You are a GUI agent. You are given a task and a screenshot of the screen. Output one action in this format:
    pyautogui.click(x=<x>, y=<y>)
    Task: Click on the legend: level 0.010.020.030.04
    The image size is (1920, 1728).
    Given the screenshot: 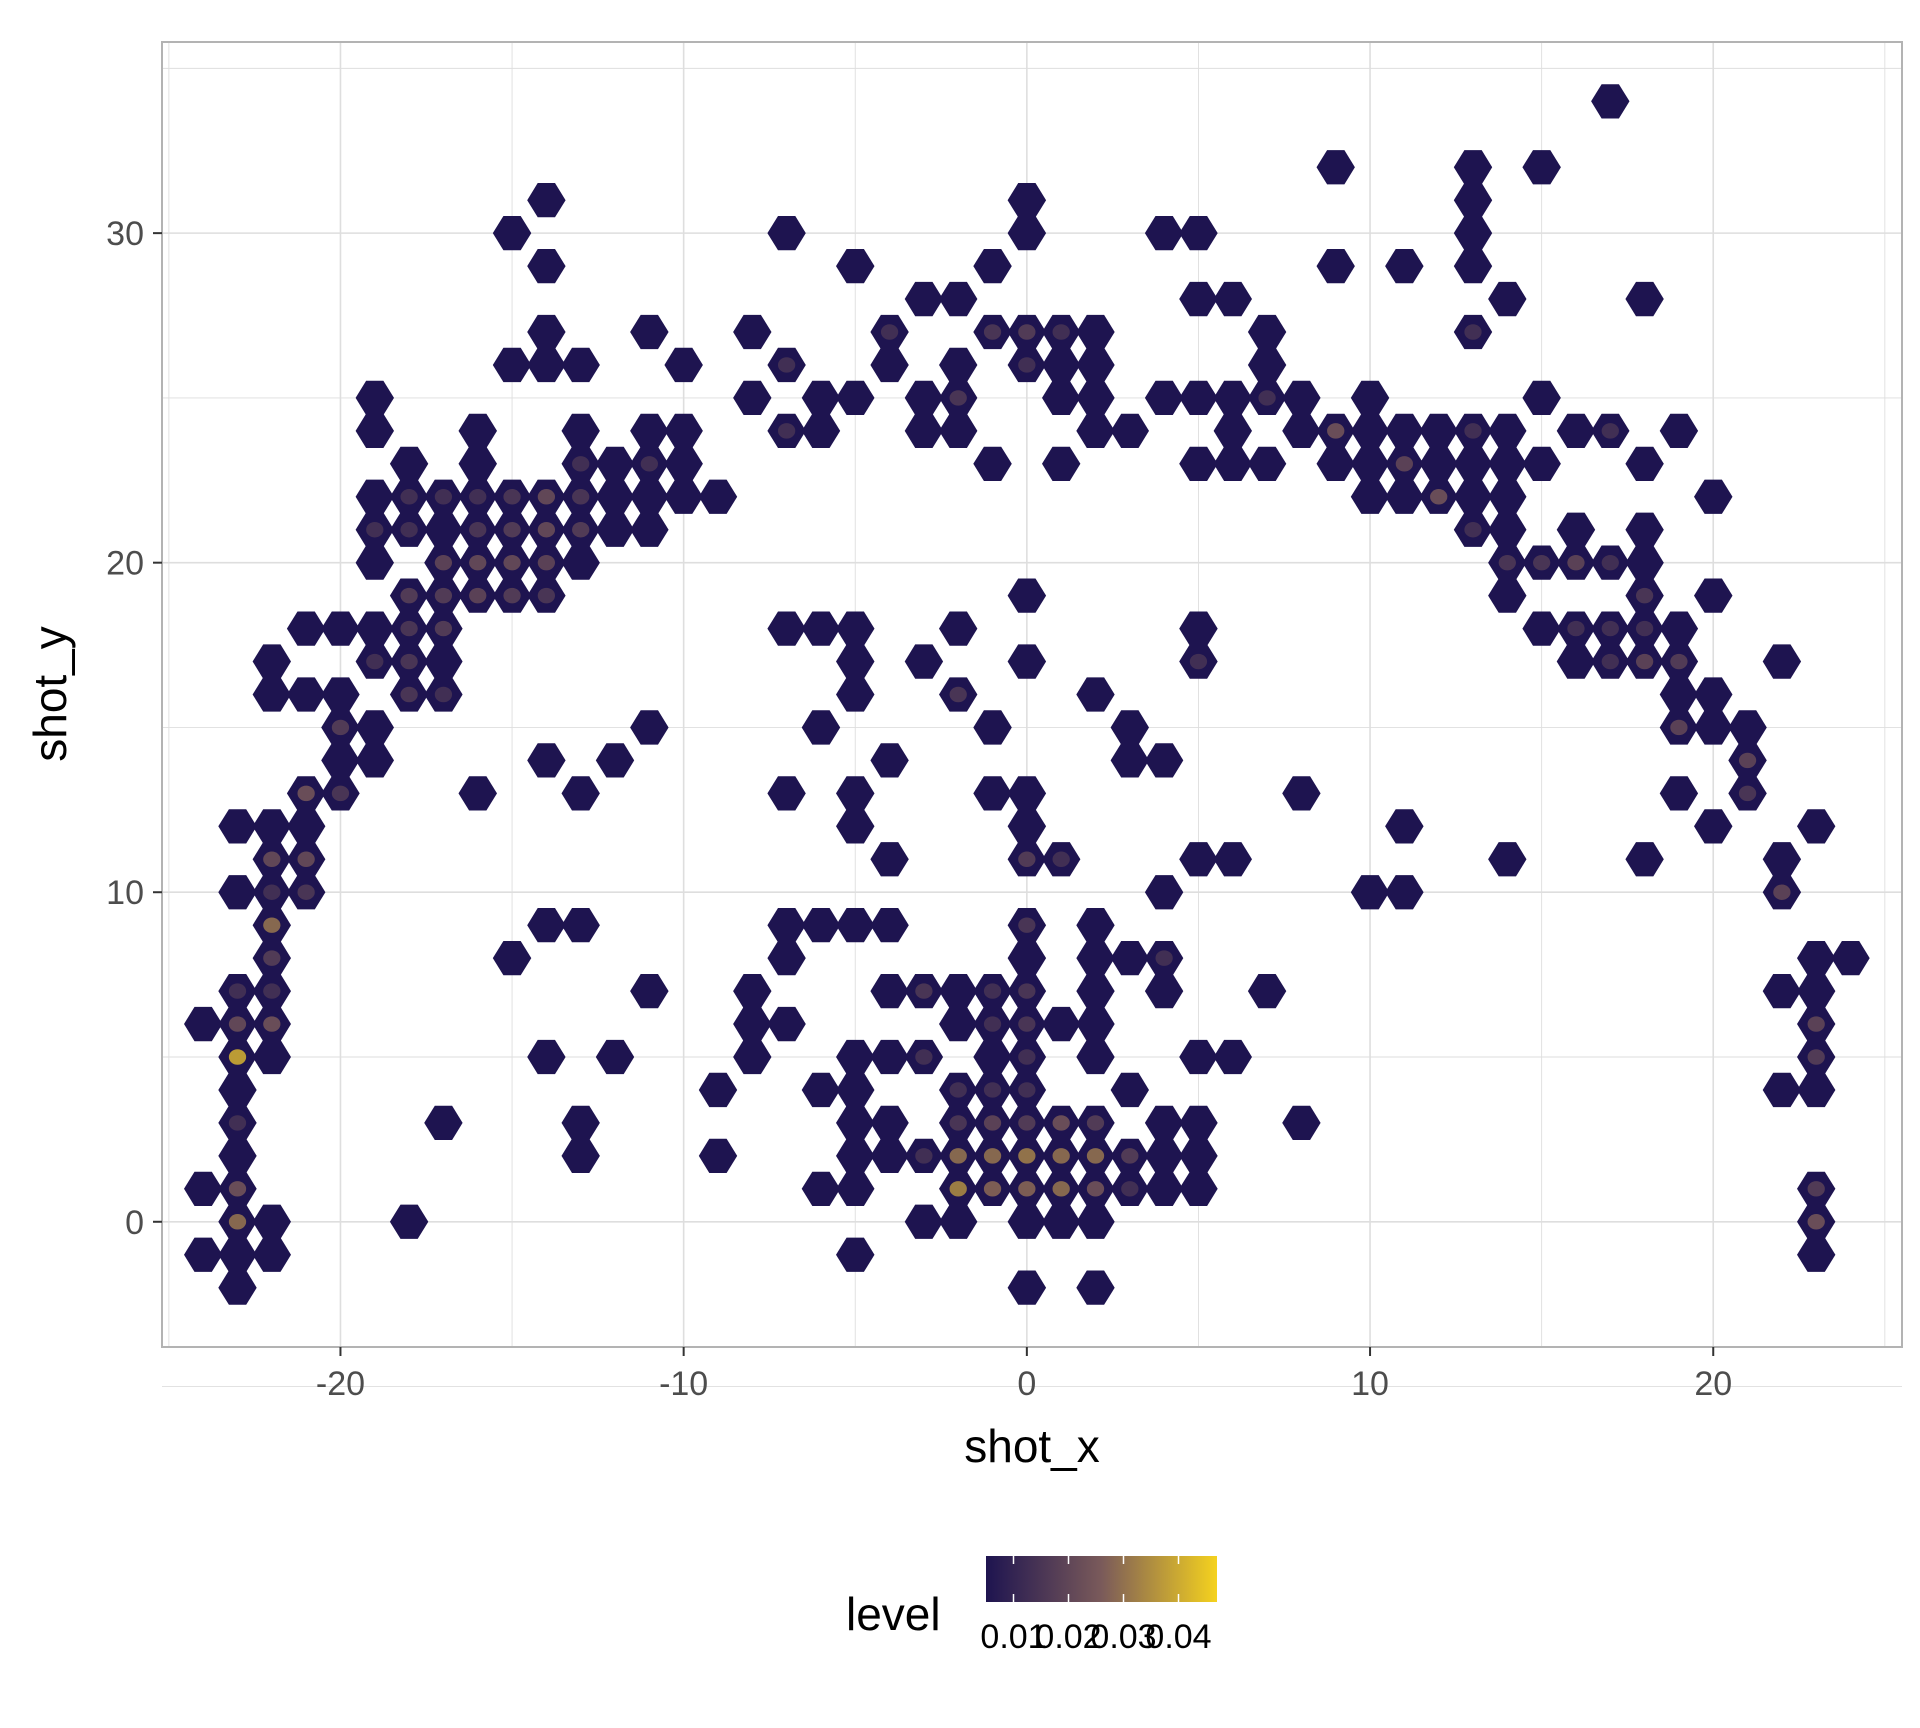 What is the action you would take?
    pyautogui.click(x=1031, y=1606)
    